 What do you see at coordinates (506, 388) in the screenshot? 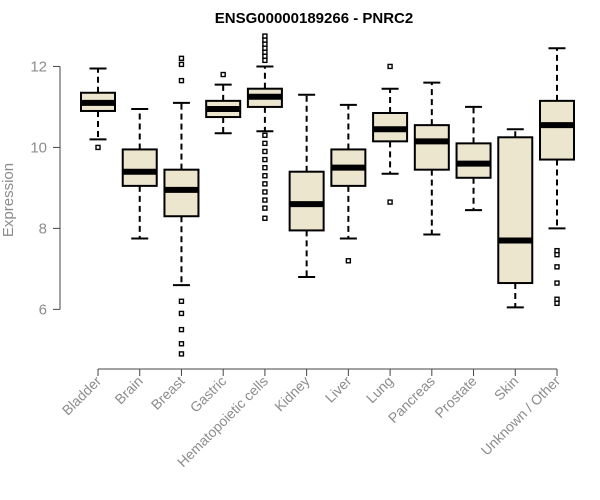
I see `x-tick-label: Skin` at bounding box center [506, 388].